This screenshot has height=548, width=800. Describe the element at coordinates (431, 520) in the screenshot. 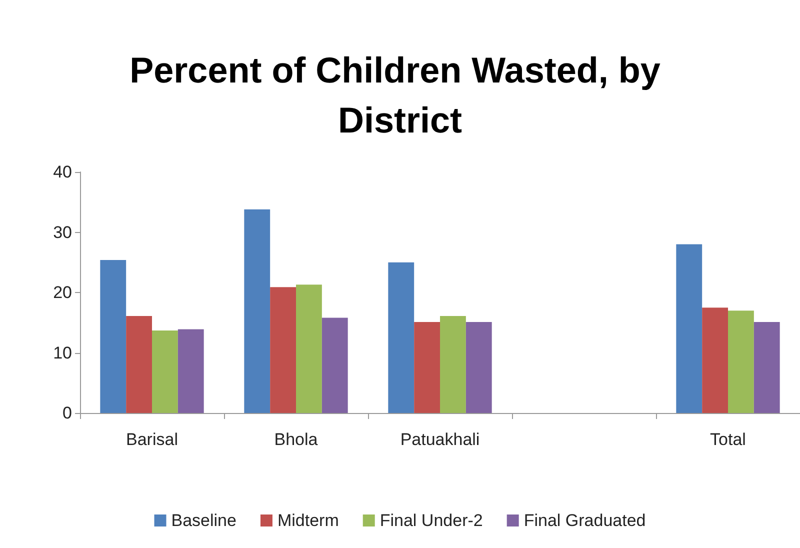

I see `legend-label: Final Under-2` at that location.